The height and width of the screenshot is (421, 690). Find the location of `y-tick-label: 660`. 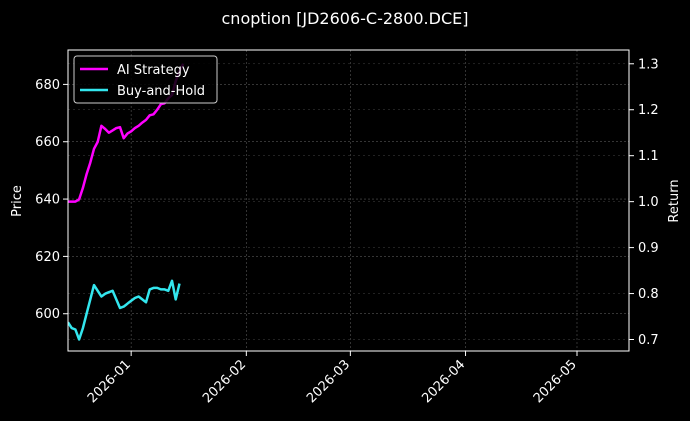

y-tick-label: 660 is located at coordinates (47, 142).